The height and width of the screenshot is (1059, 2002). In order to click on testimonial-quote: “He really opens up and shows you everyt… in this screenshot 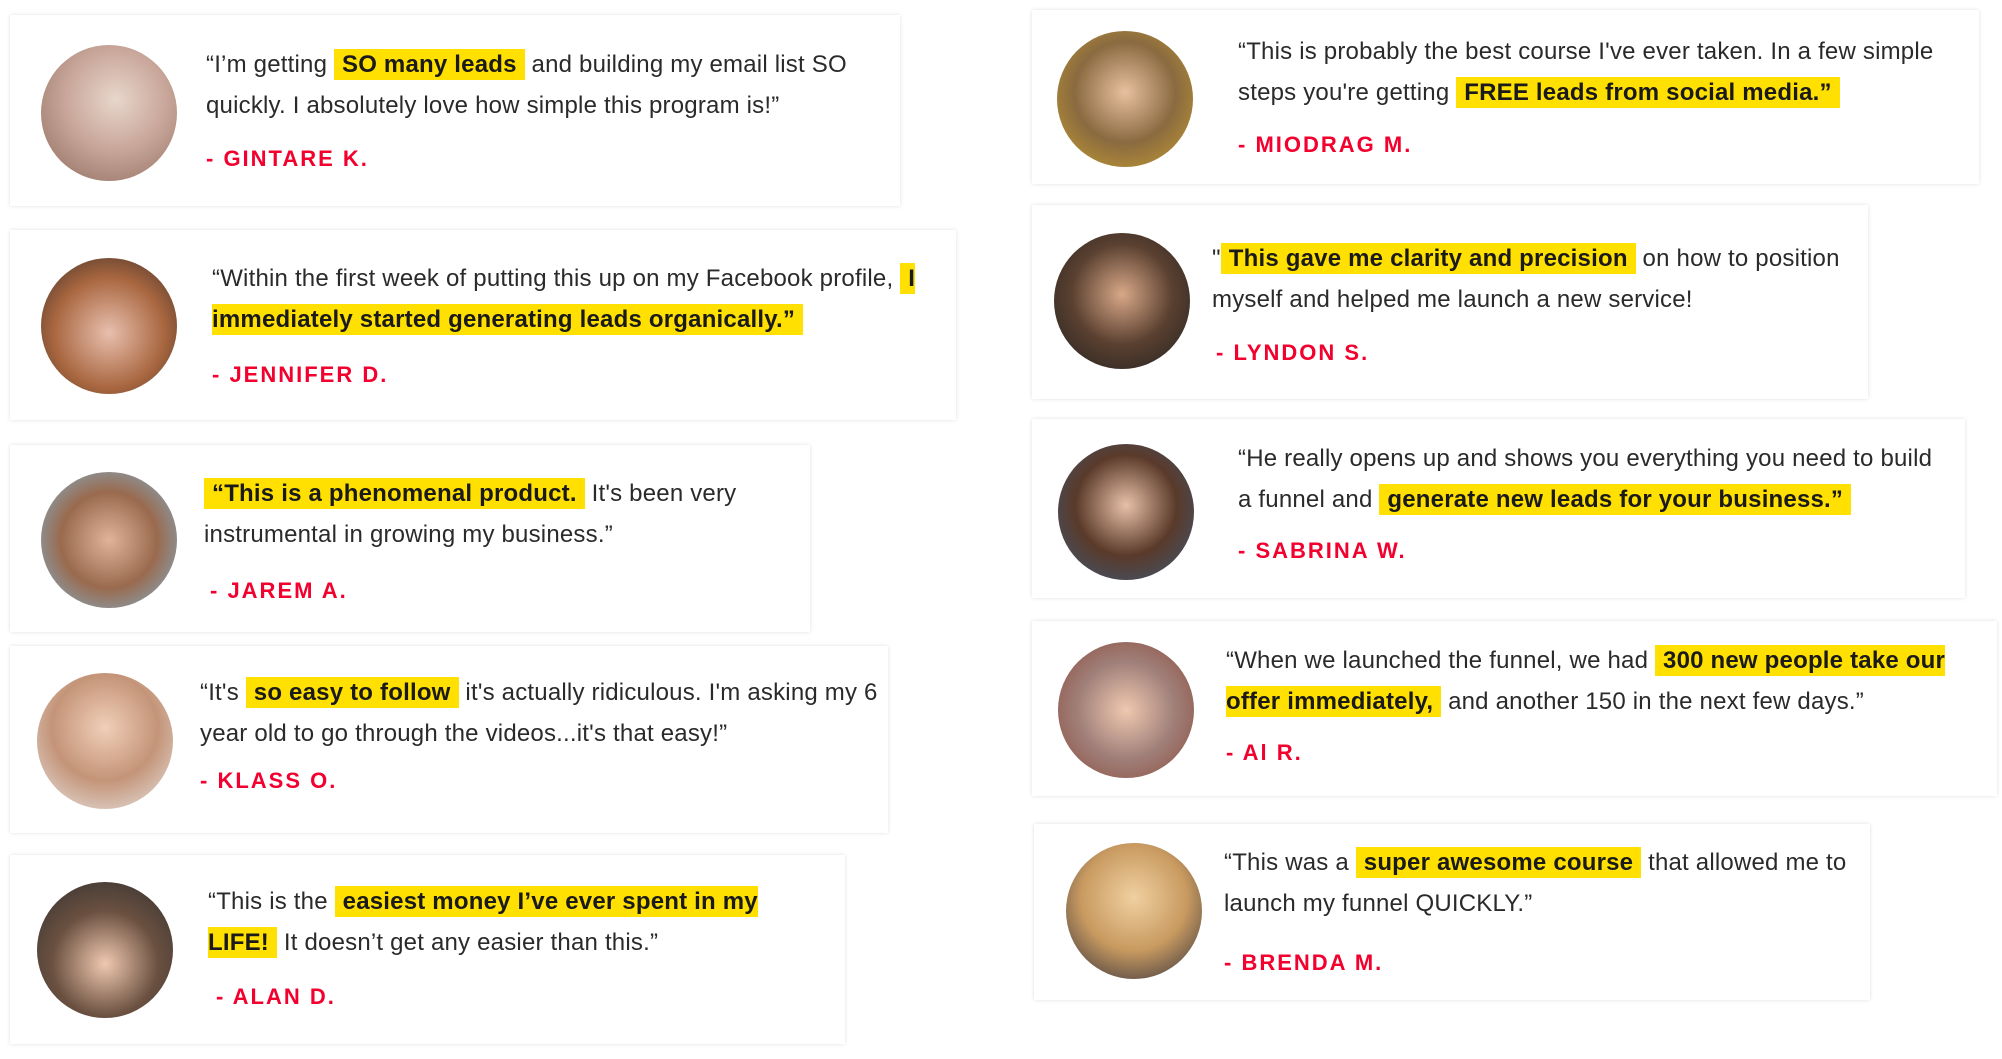, I will do `click(1593, 479)`.